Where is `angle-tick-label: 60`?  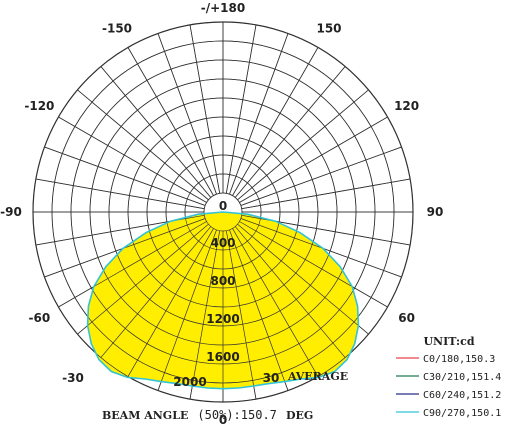
angle-tick-label: 60 is located at coordinates (406, 318).